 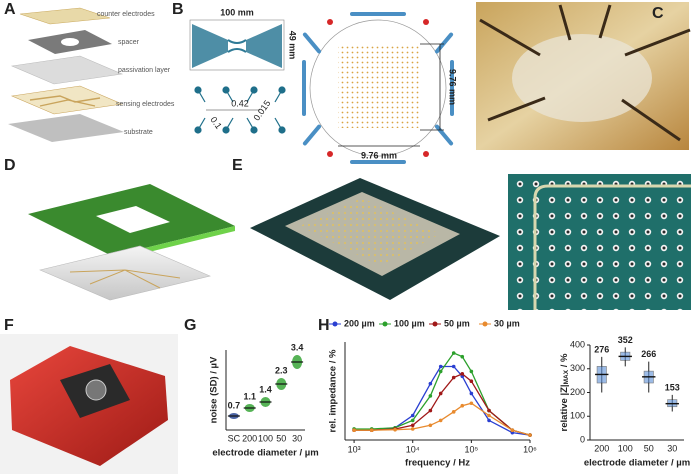 What do you see at coordinates (648, 354) in the screenshot?
I see `value-label: 266` at bounding box center [648, 354].